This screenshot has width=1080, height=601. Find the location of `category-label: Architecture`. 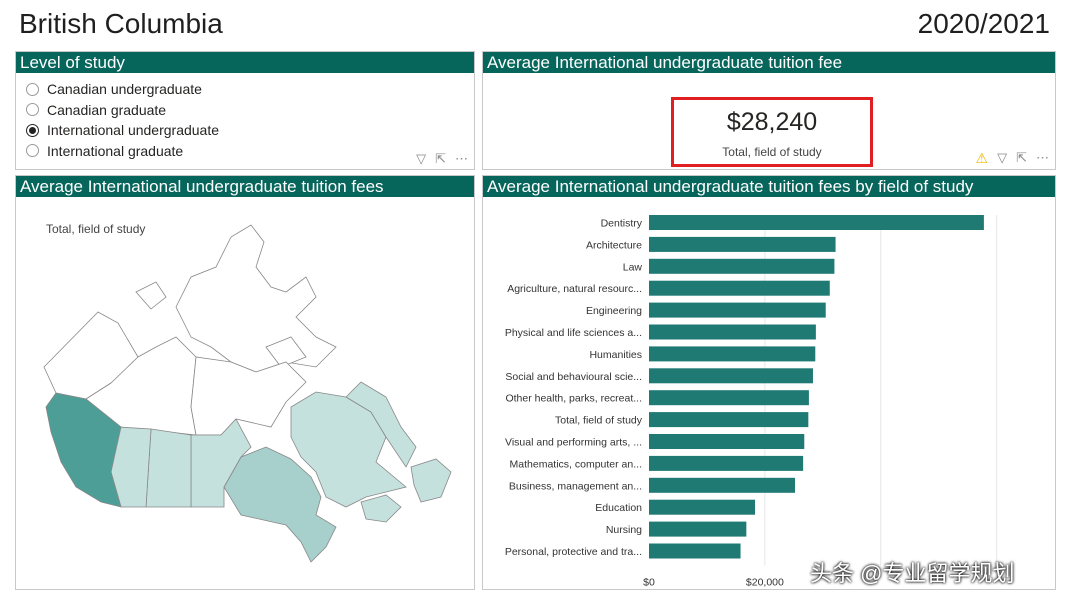

category-label: Architecture is located at coordinates (614, 245).